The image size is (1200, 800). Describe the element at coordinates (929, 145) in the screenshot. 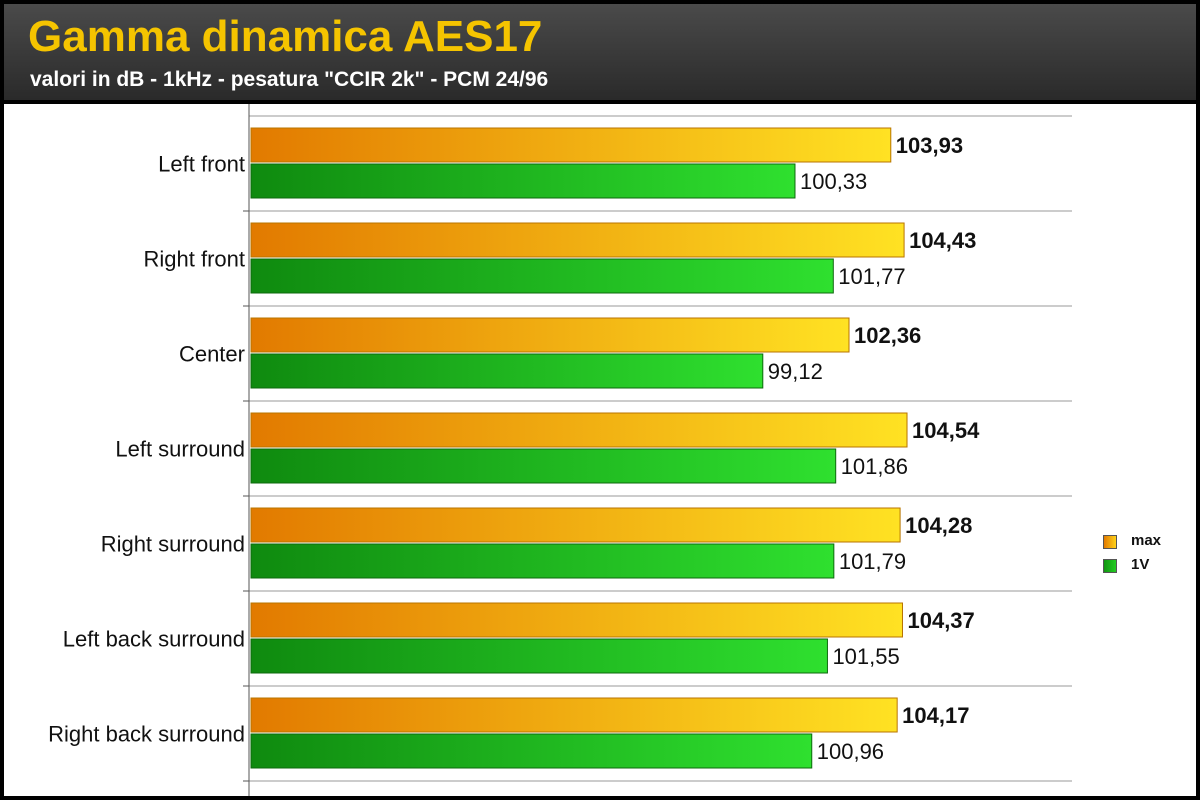

I see `data-label-max: 103,93` at that location.